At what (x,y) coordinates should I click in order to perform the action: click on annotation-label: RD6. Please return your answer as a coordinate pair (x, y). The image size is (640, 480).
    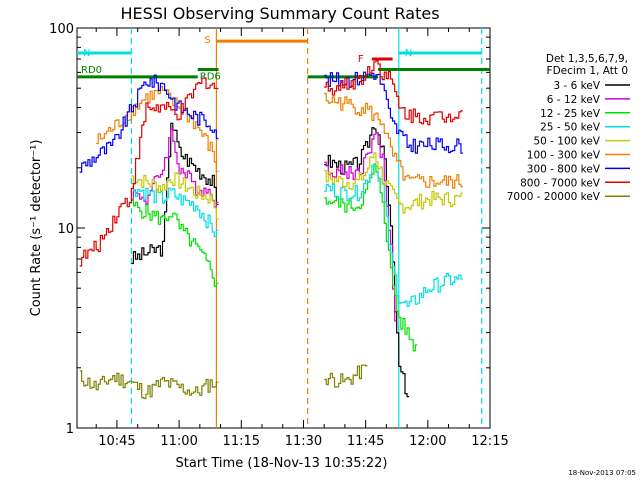
    Looking at the image, I should click on (210, 77).